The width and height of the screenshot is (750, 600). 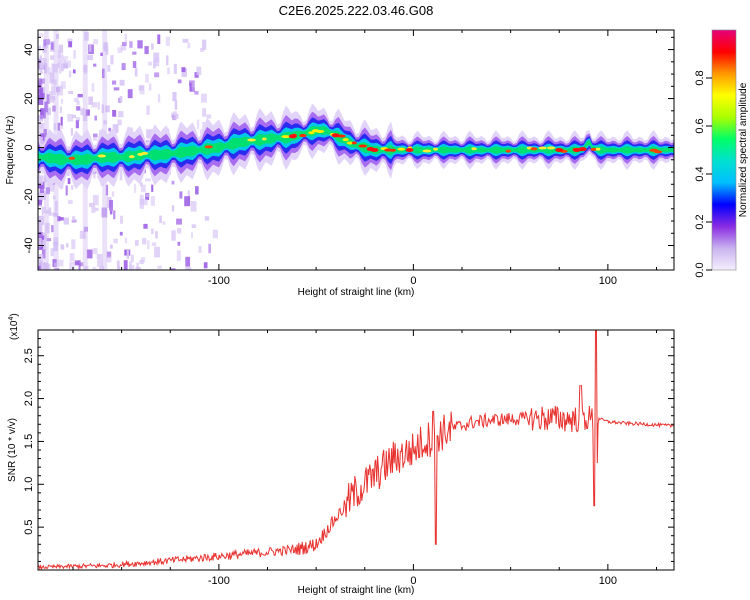 I want to click on spectrogram-y-tick-label: -40, so click(x=29, y=246).